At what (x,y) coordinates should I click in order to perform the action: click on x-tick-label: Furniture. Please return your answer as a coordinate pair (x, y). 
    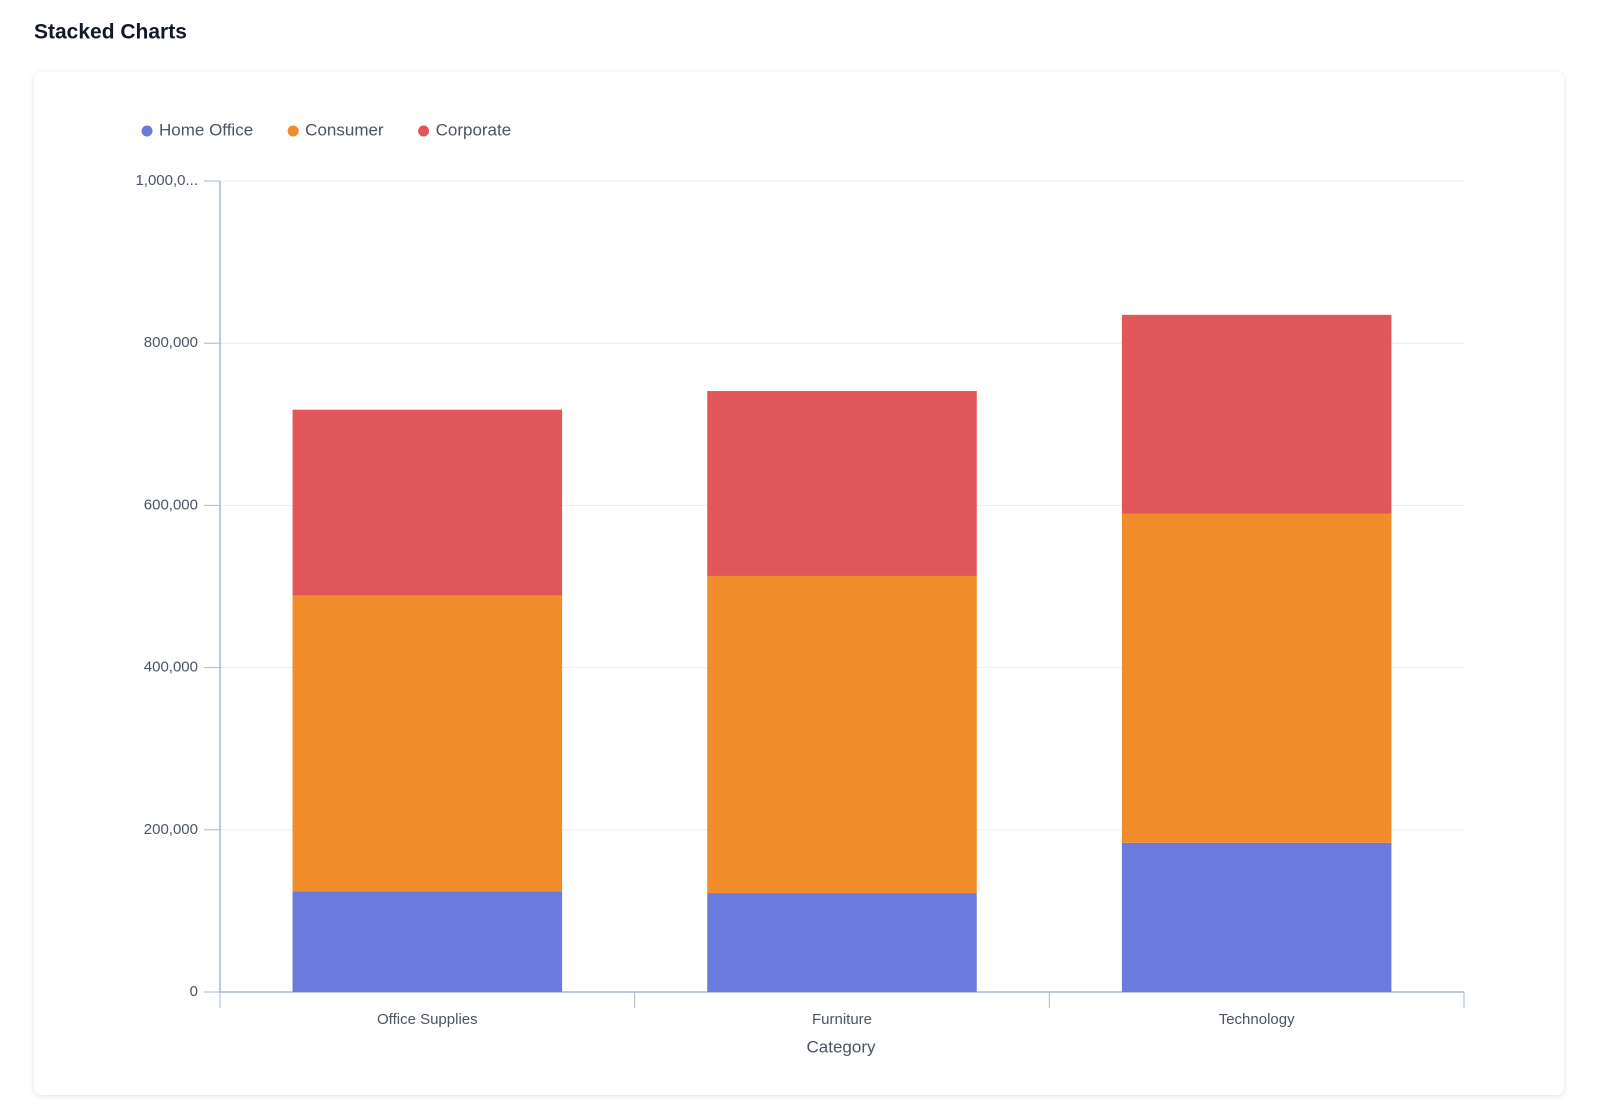
    Looking at the image, I should click on (842, 1019).